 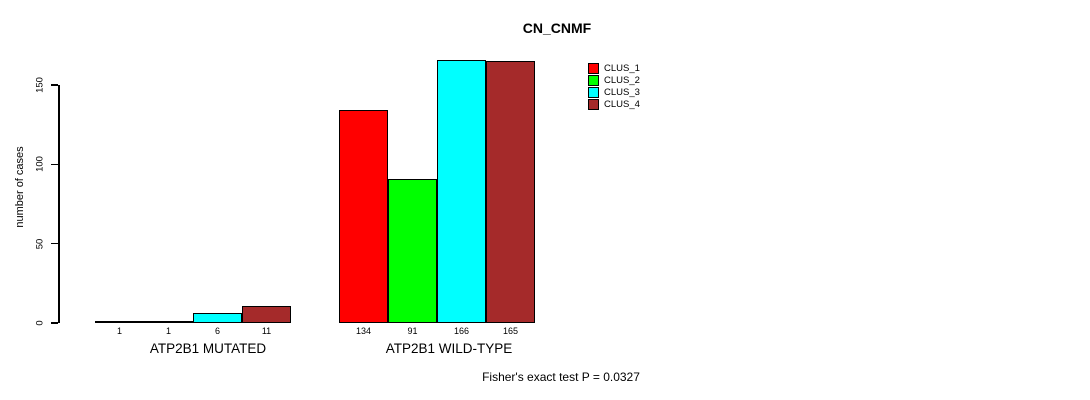 What do you see at coordinates (622, 80) in the screenshot?
I see `legend-label: CLUS_2` at bounding box center [622, 80].